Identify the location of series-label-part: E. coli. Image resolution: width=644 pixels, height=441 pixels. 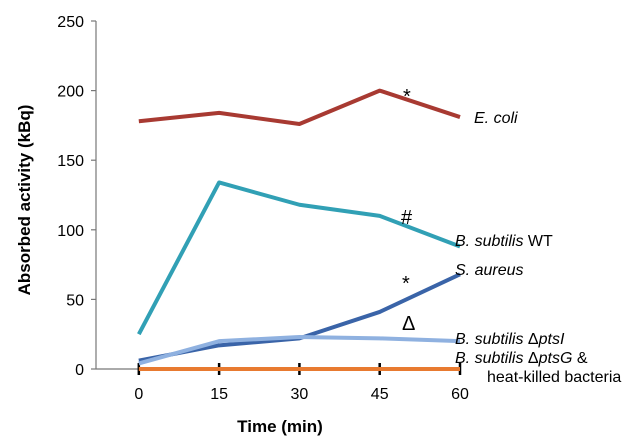
(496, 118).